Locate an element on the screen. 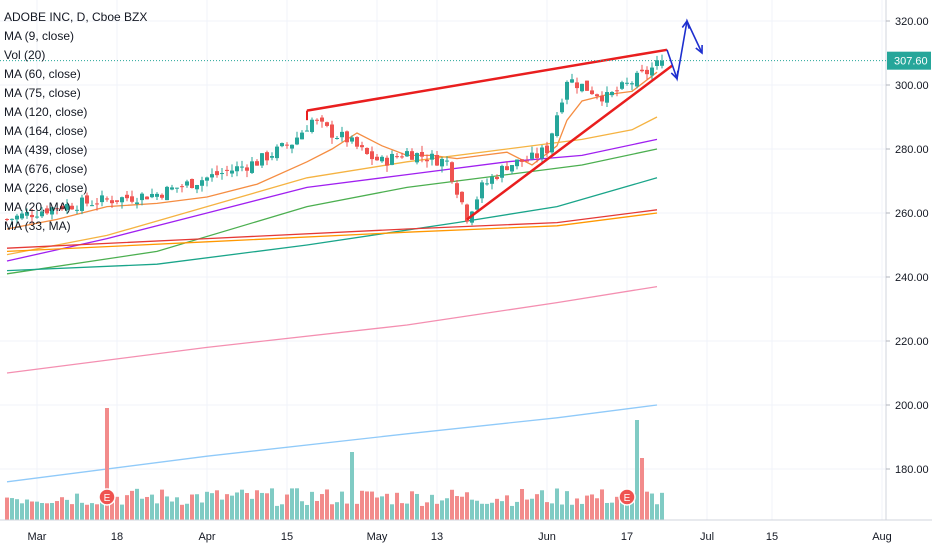 This screenshot has height=550, width=932. x-tick-label: Aug is located at coordinates (882, 537).